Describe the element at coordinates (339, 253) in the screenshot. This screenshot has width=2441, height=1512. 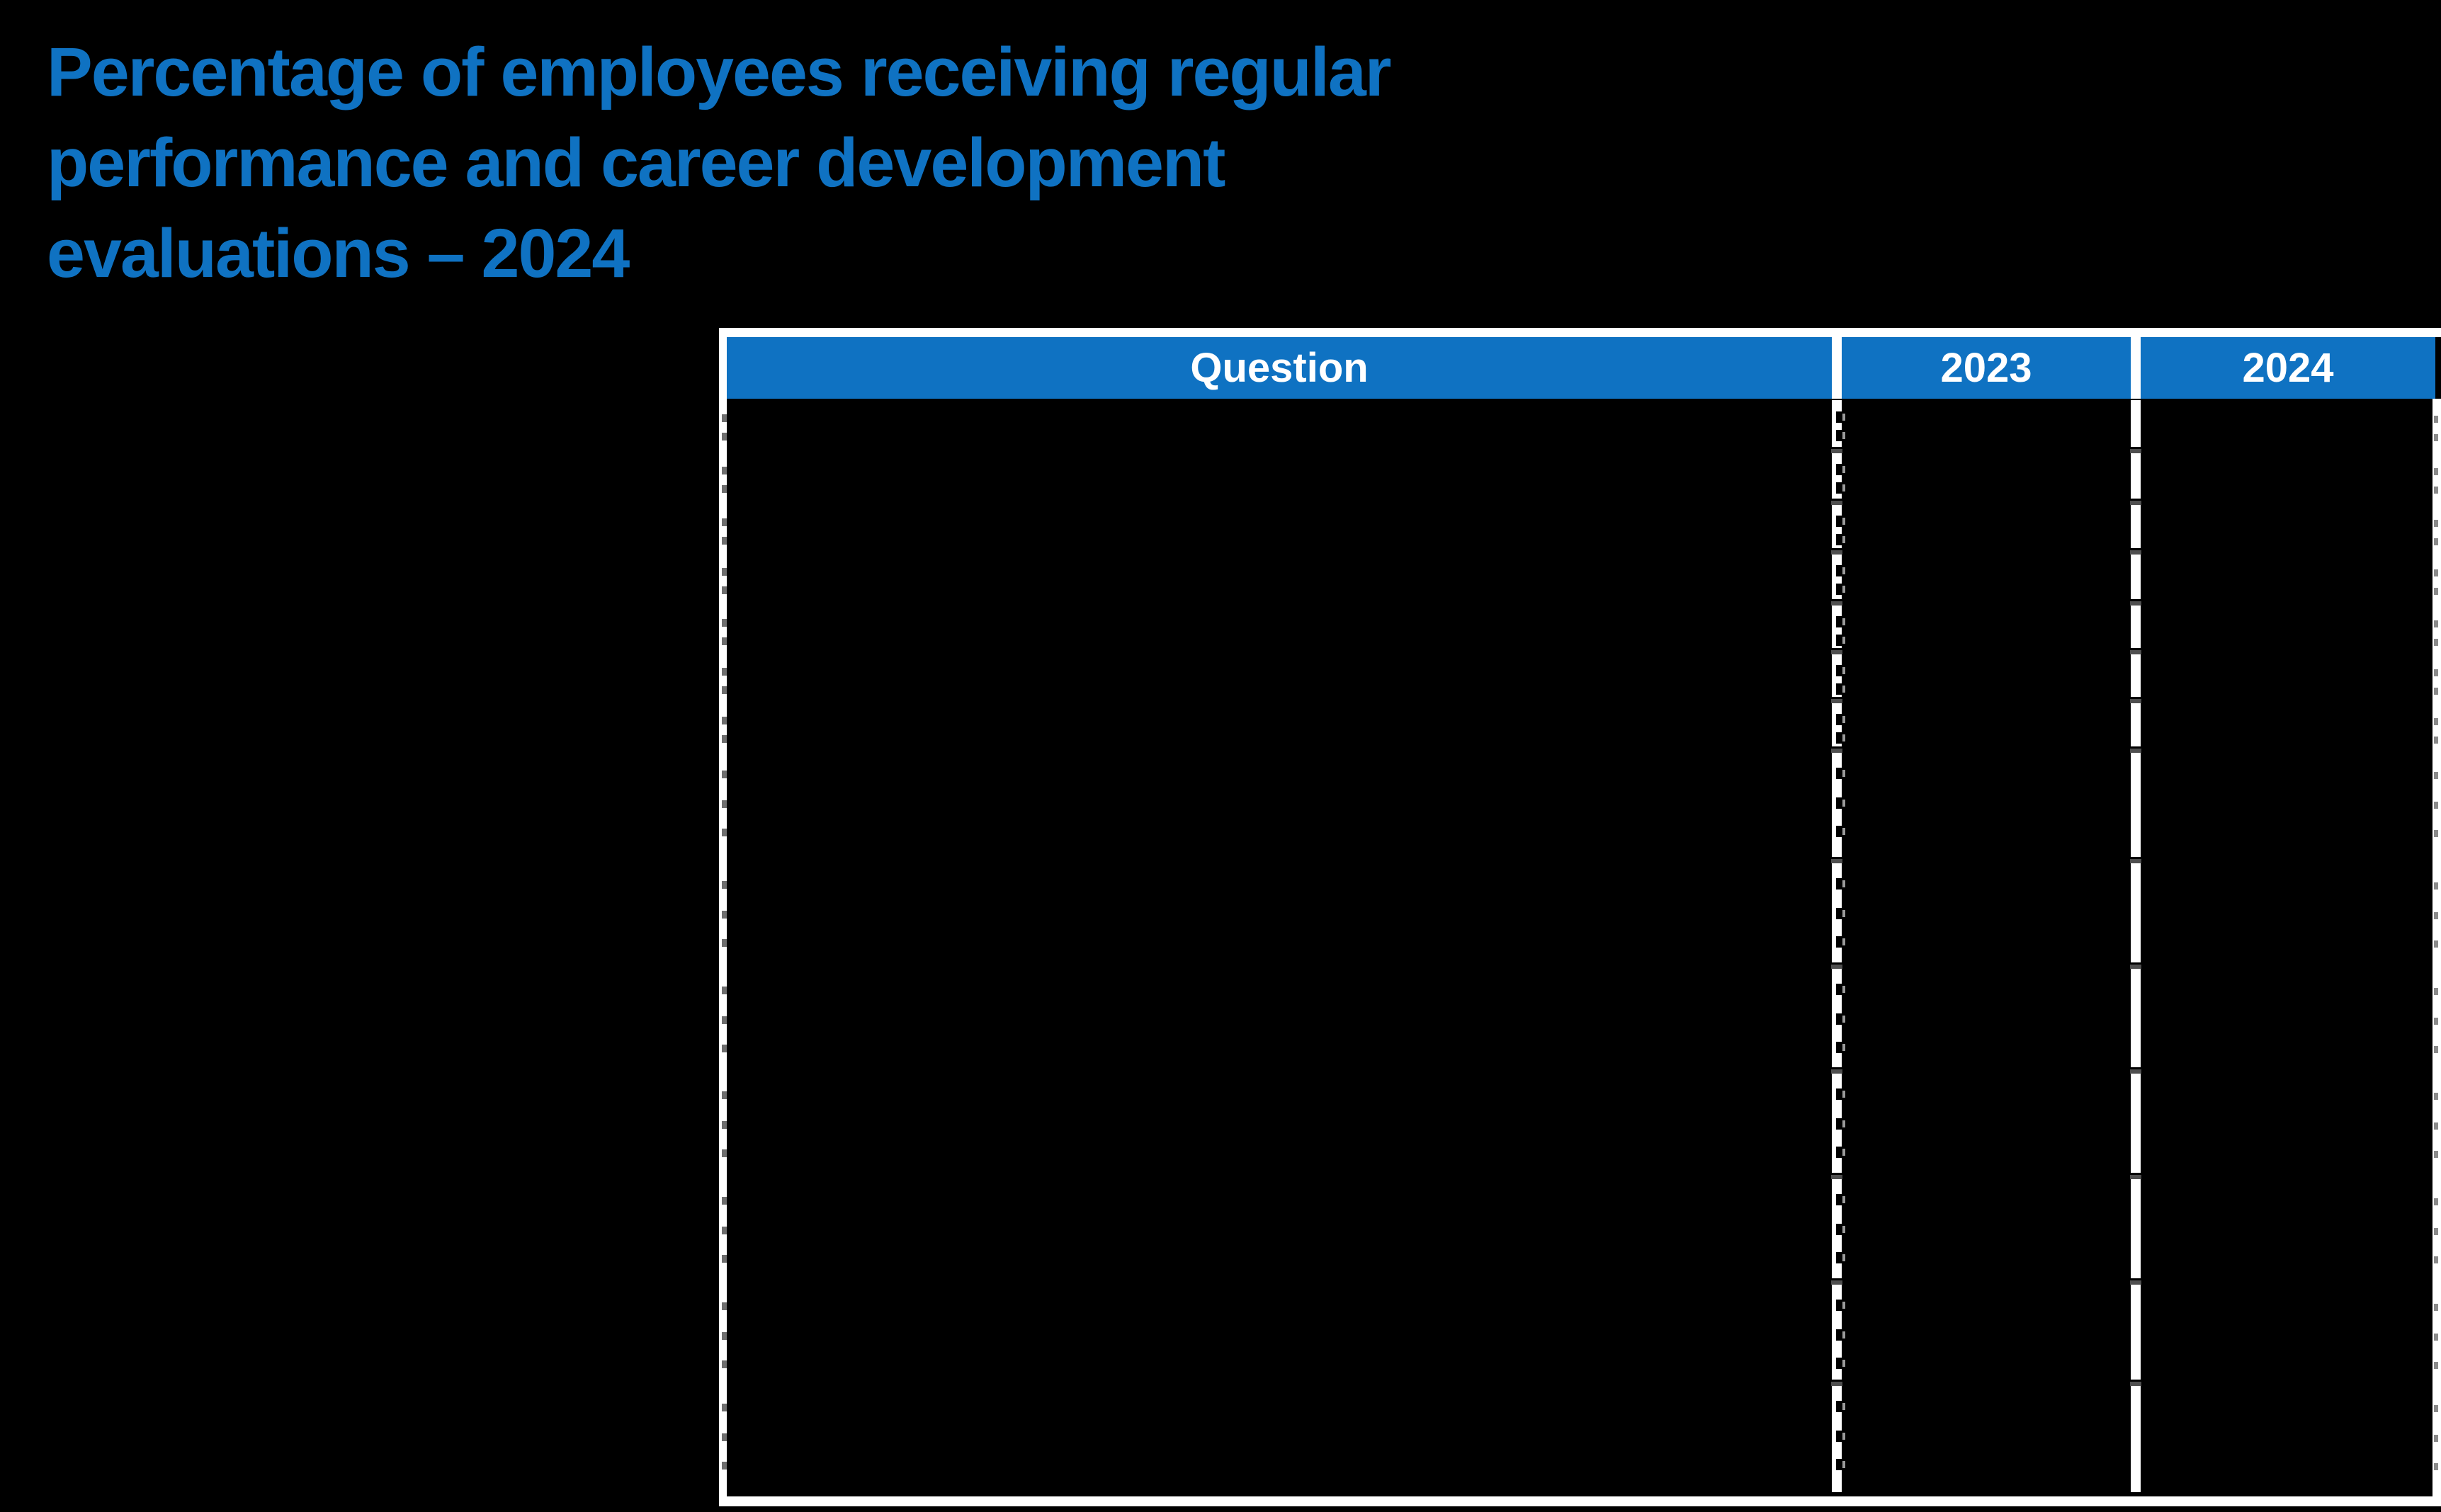
I see `title-line-3: evaluations – 2024` at that location.